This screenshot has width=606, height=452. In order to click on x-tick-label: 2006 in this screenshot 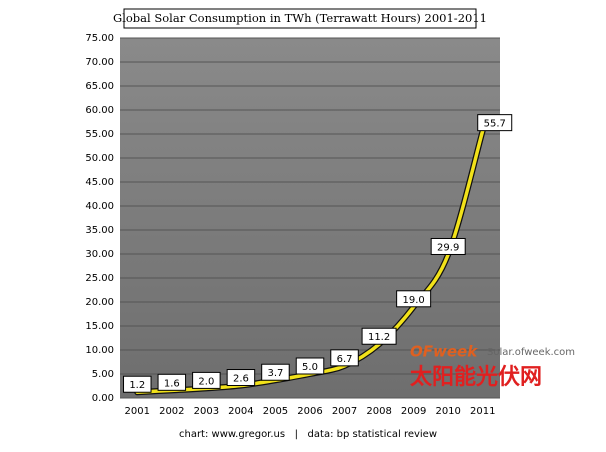, I will do `click(309, 411)`.